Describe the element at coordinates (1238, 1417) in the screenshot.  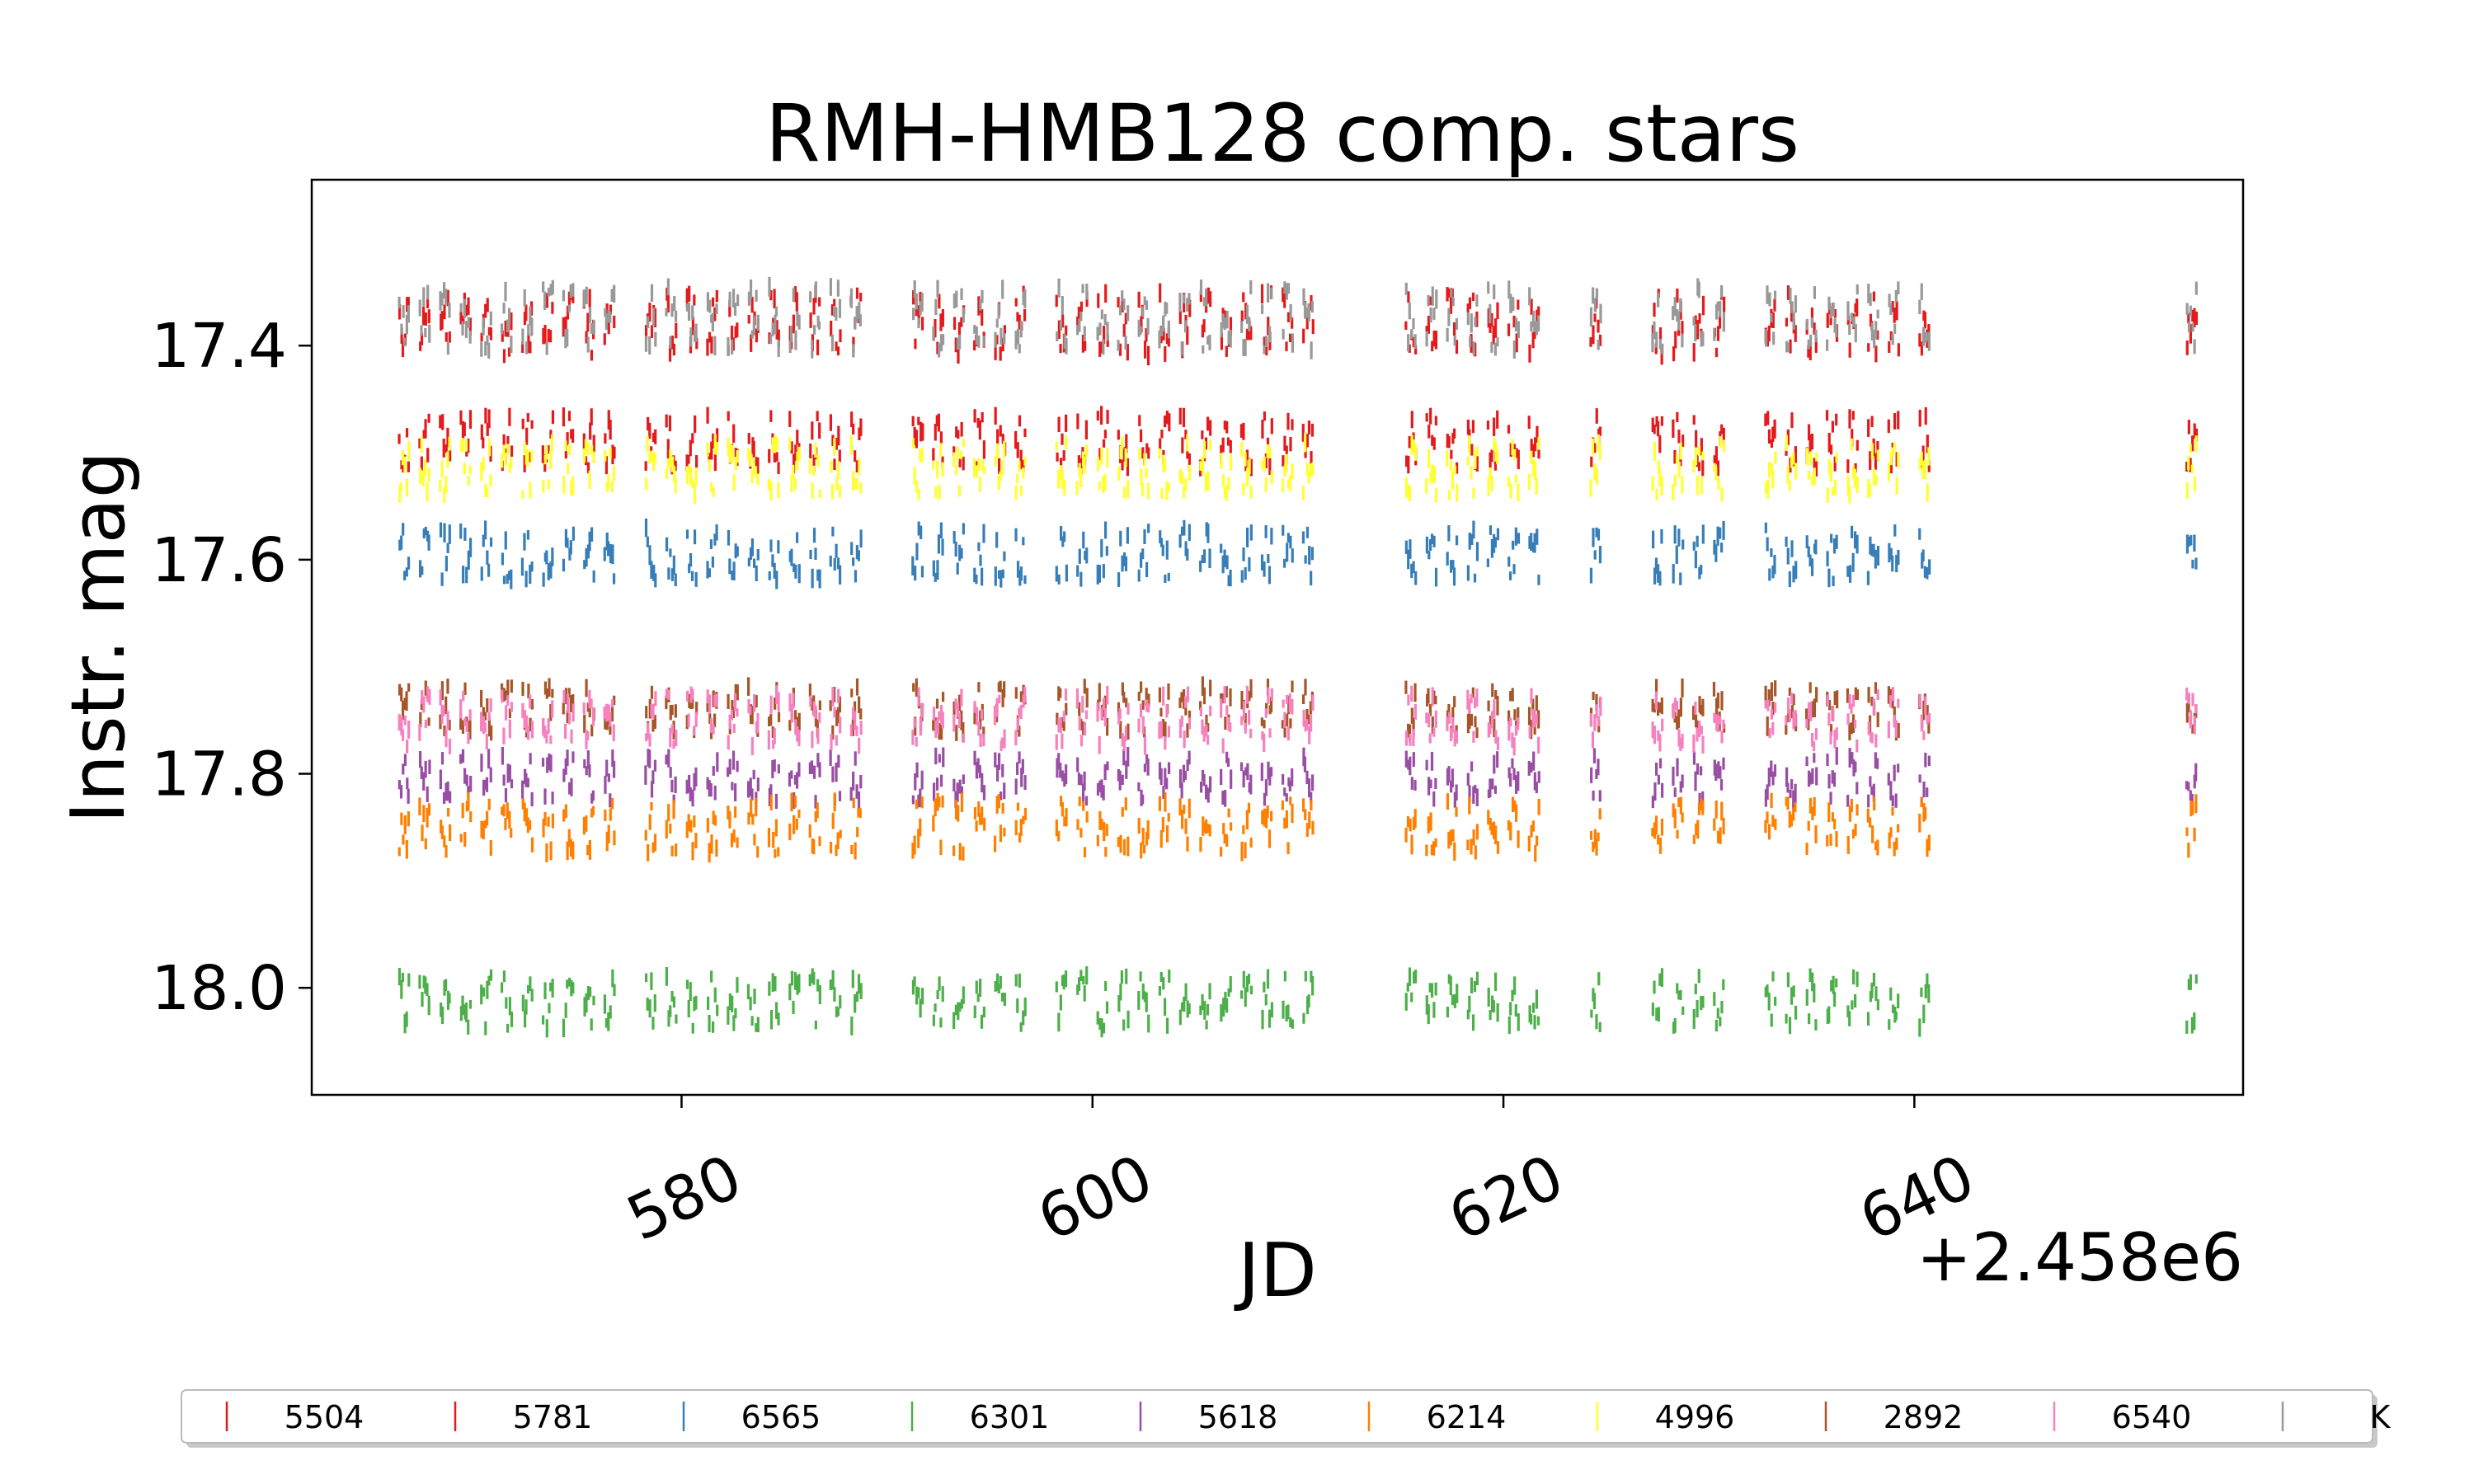
I see `legend-label: 5618` at that location.